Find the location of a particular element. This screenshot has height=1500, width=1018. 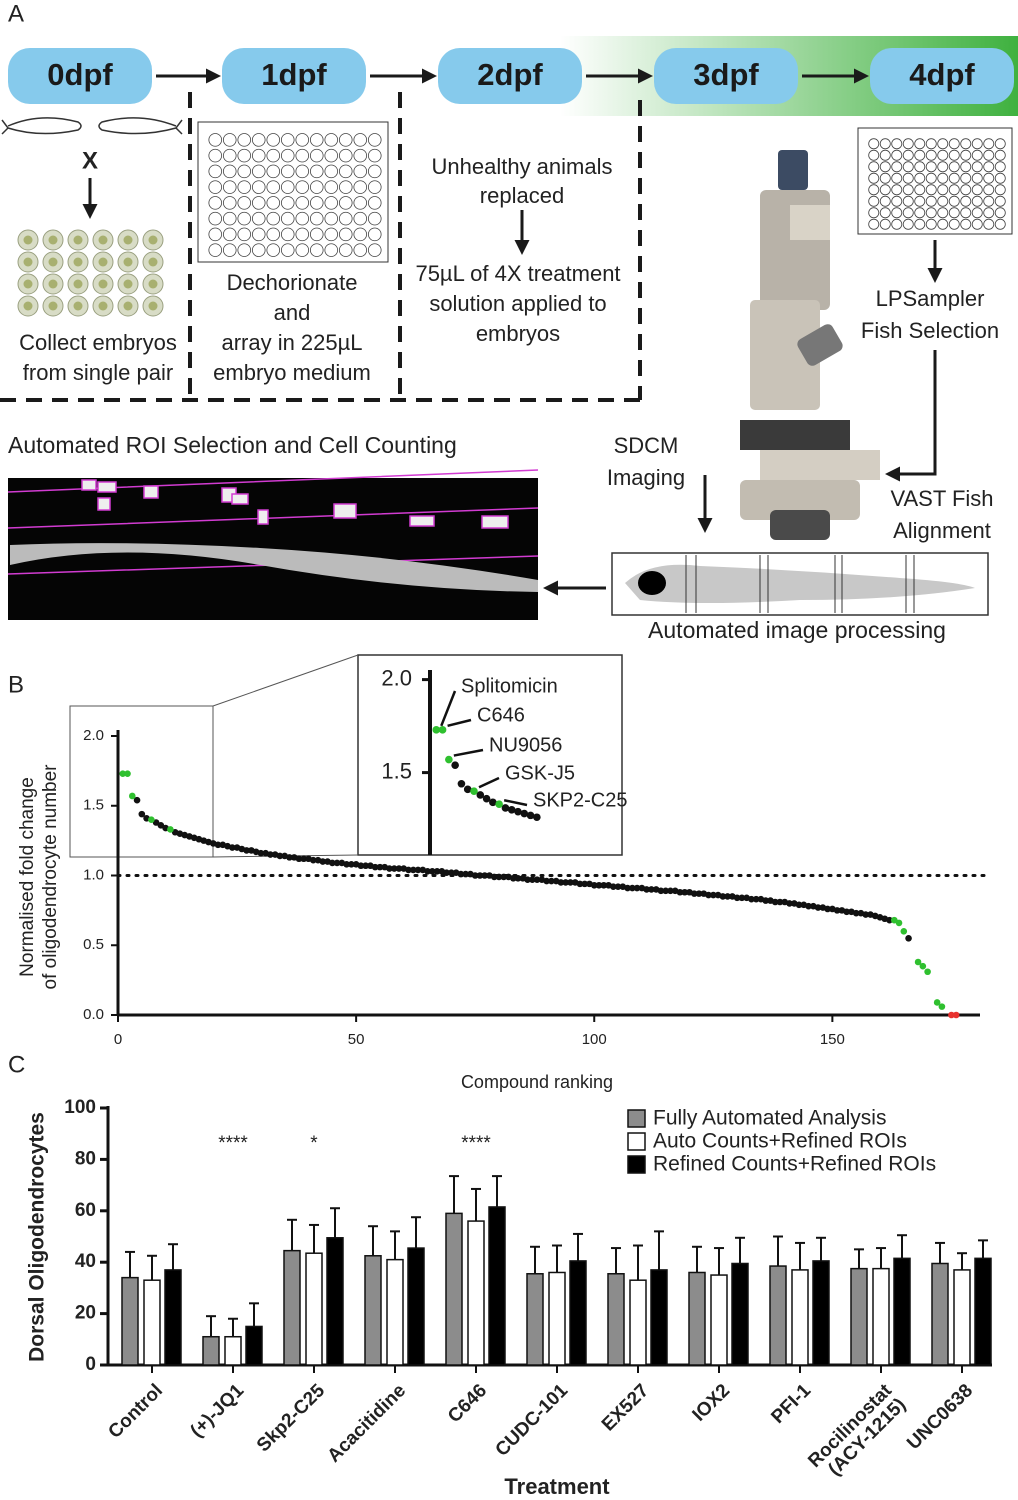

step-text: 75µL of 4X treatment is located at coordinates (517, 273).